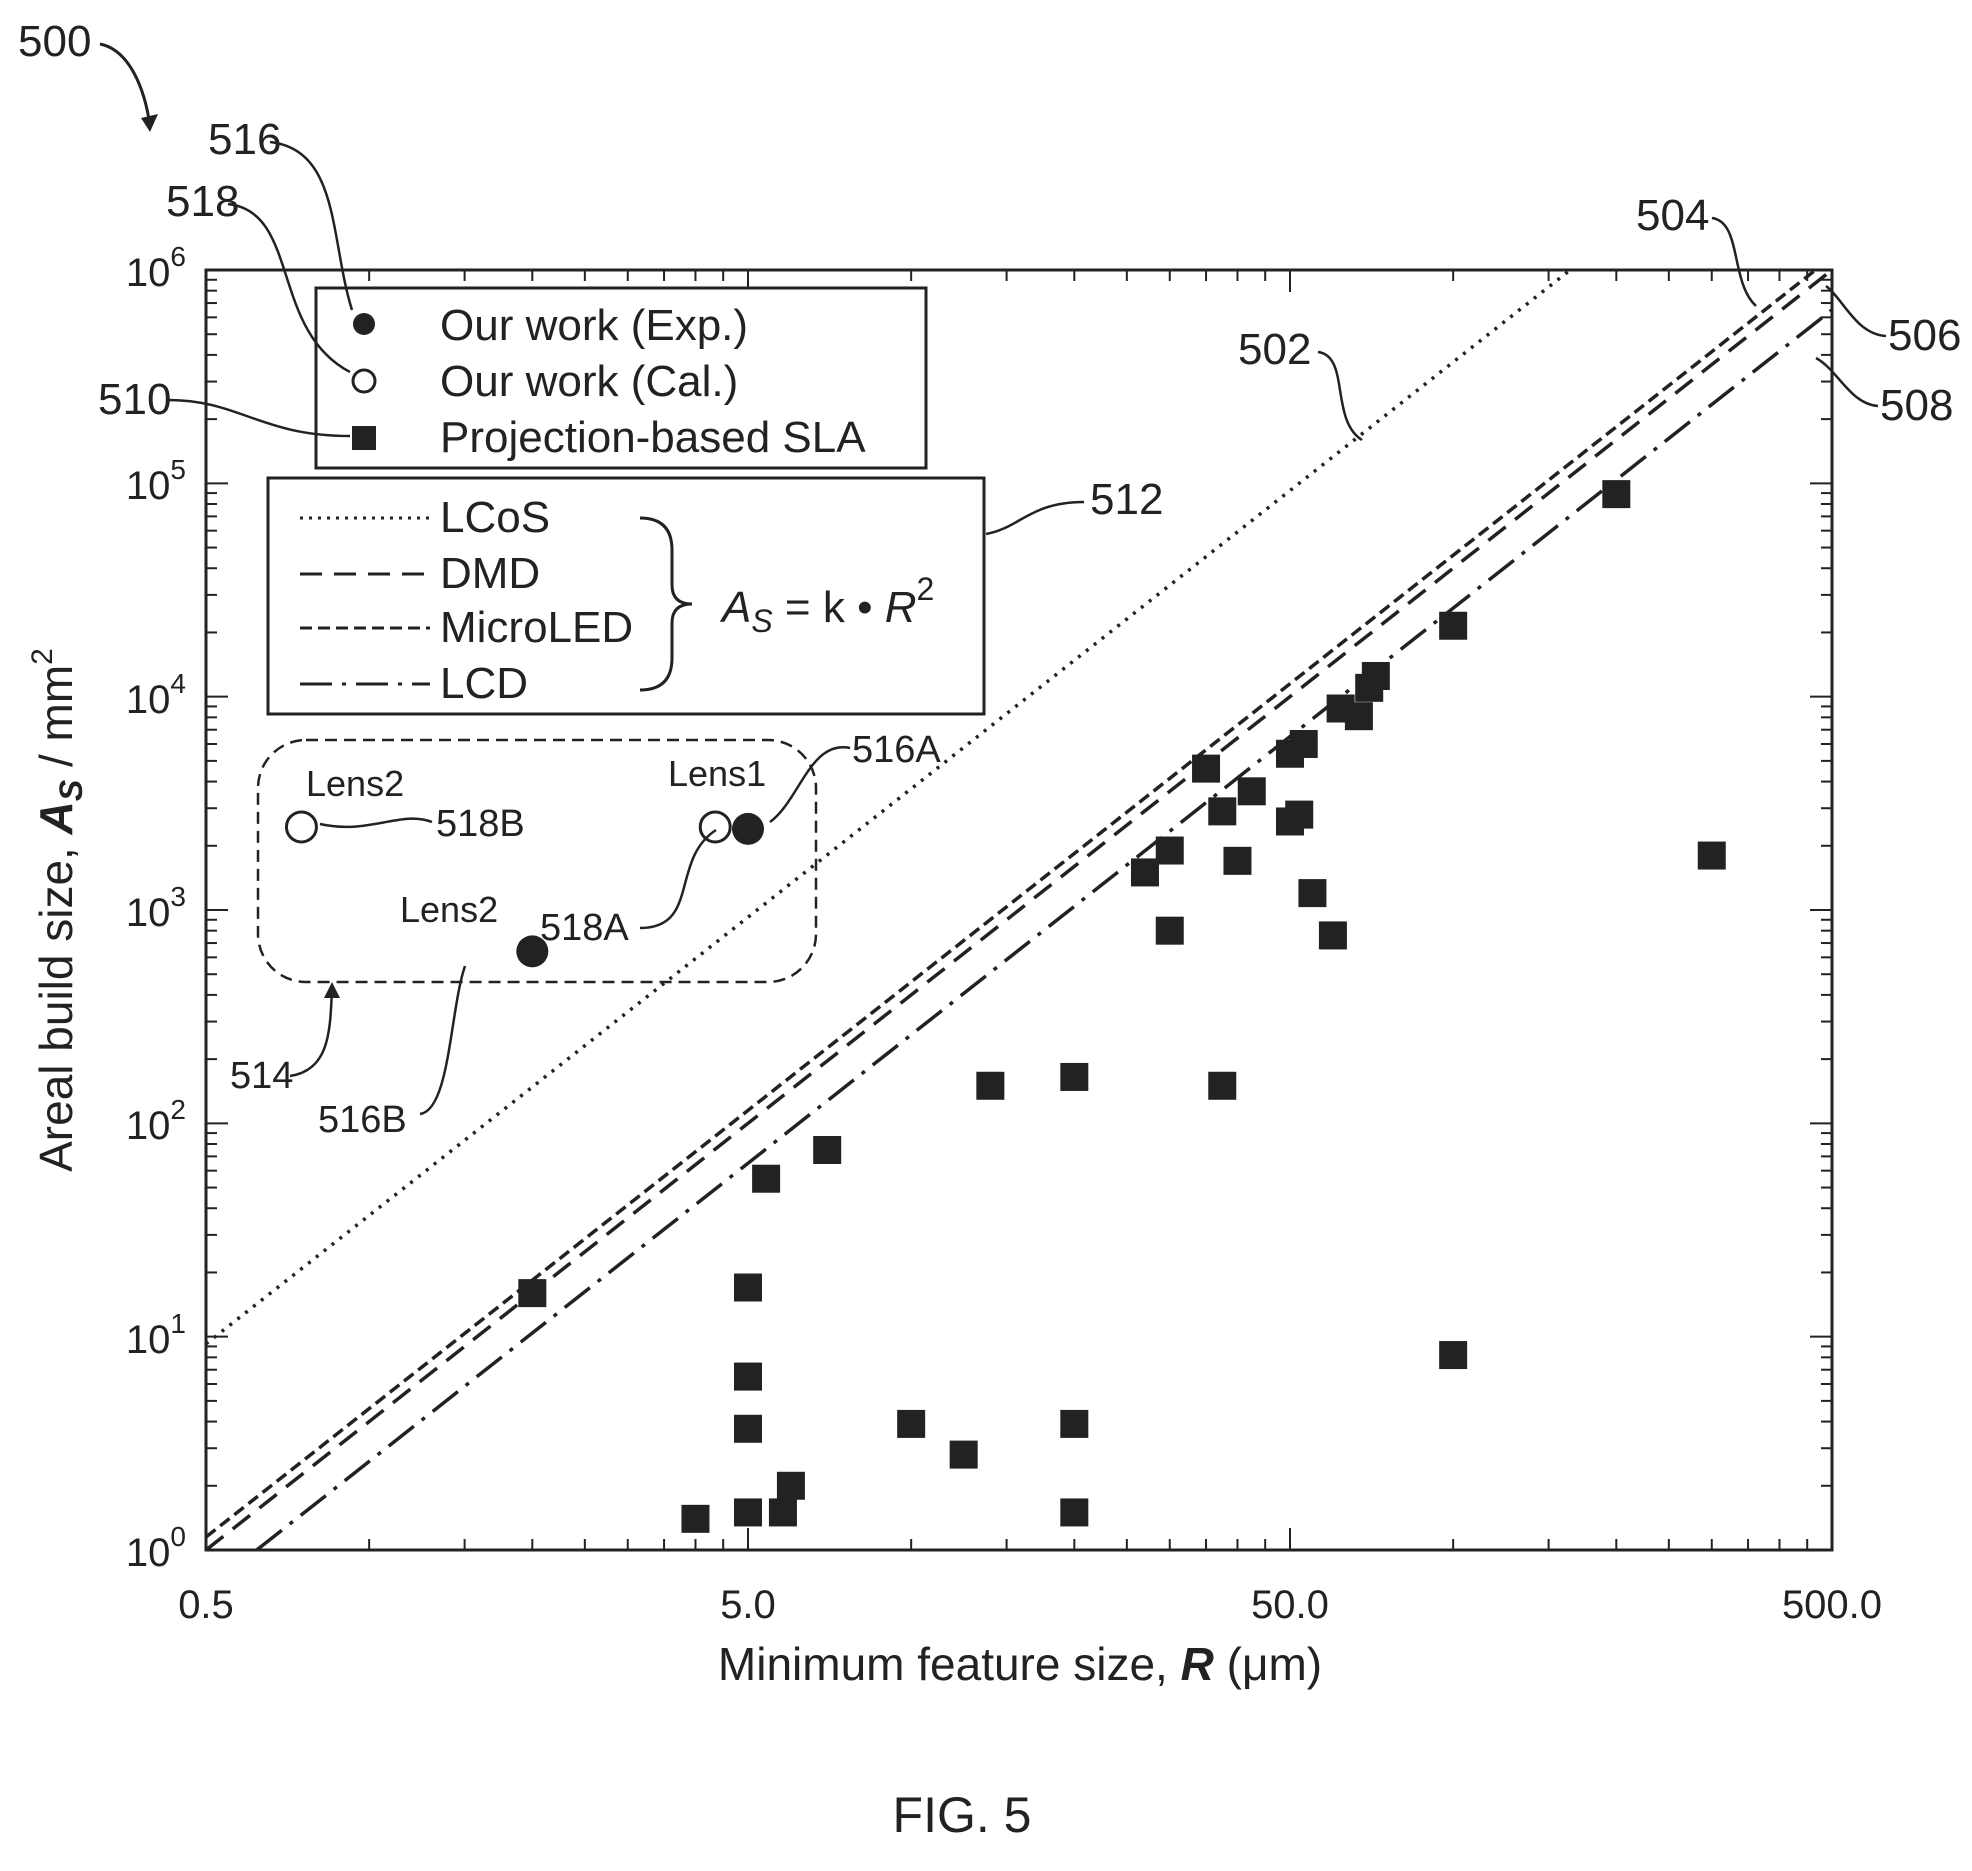 This screenshot has height=1871, width=1972. I want to click on leader-514-arrowhead, so click(332, 990).